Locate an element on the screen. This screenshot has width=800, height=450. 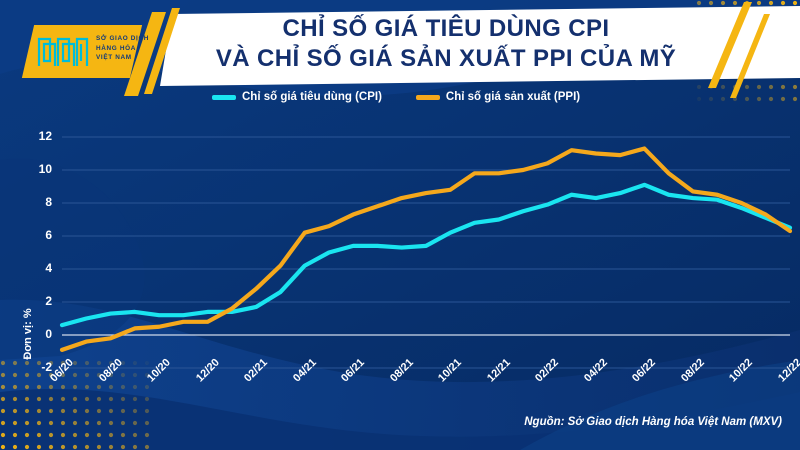
title-line-1: CHỈ SỐ GIÁ TIÊU DÙNG CPI is located at coordinates (446, 28).